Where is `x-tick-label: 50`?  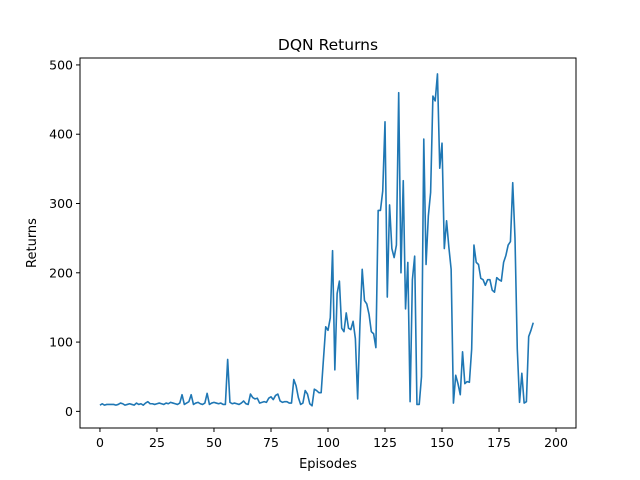
x-tick-label: 50 is located at coordinates (214, 442).